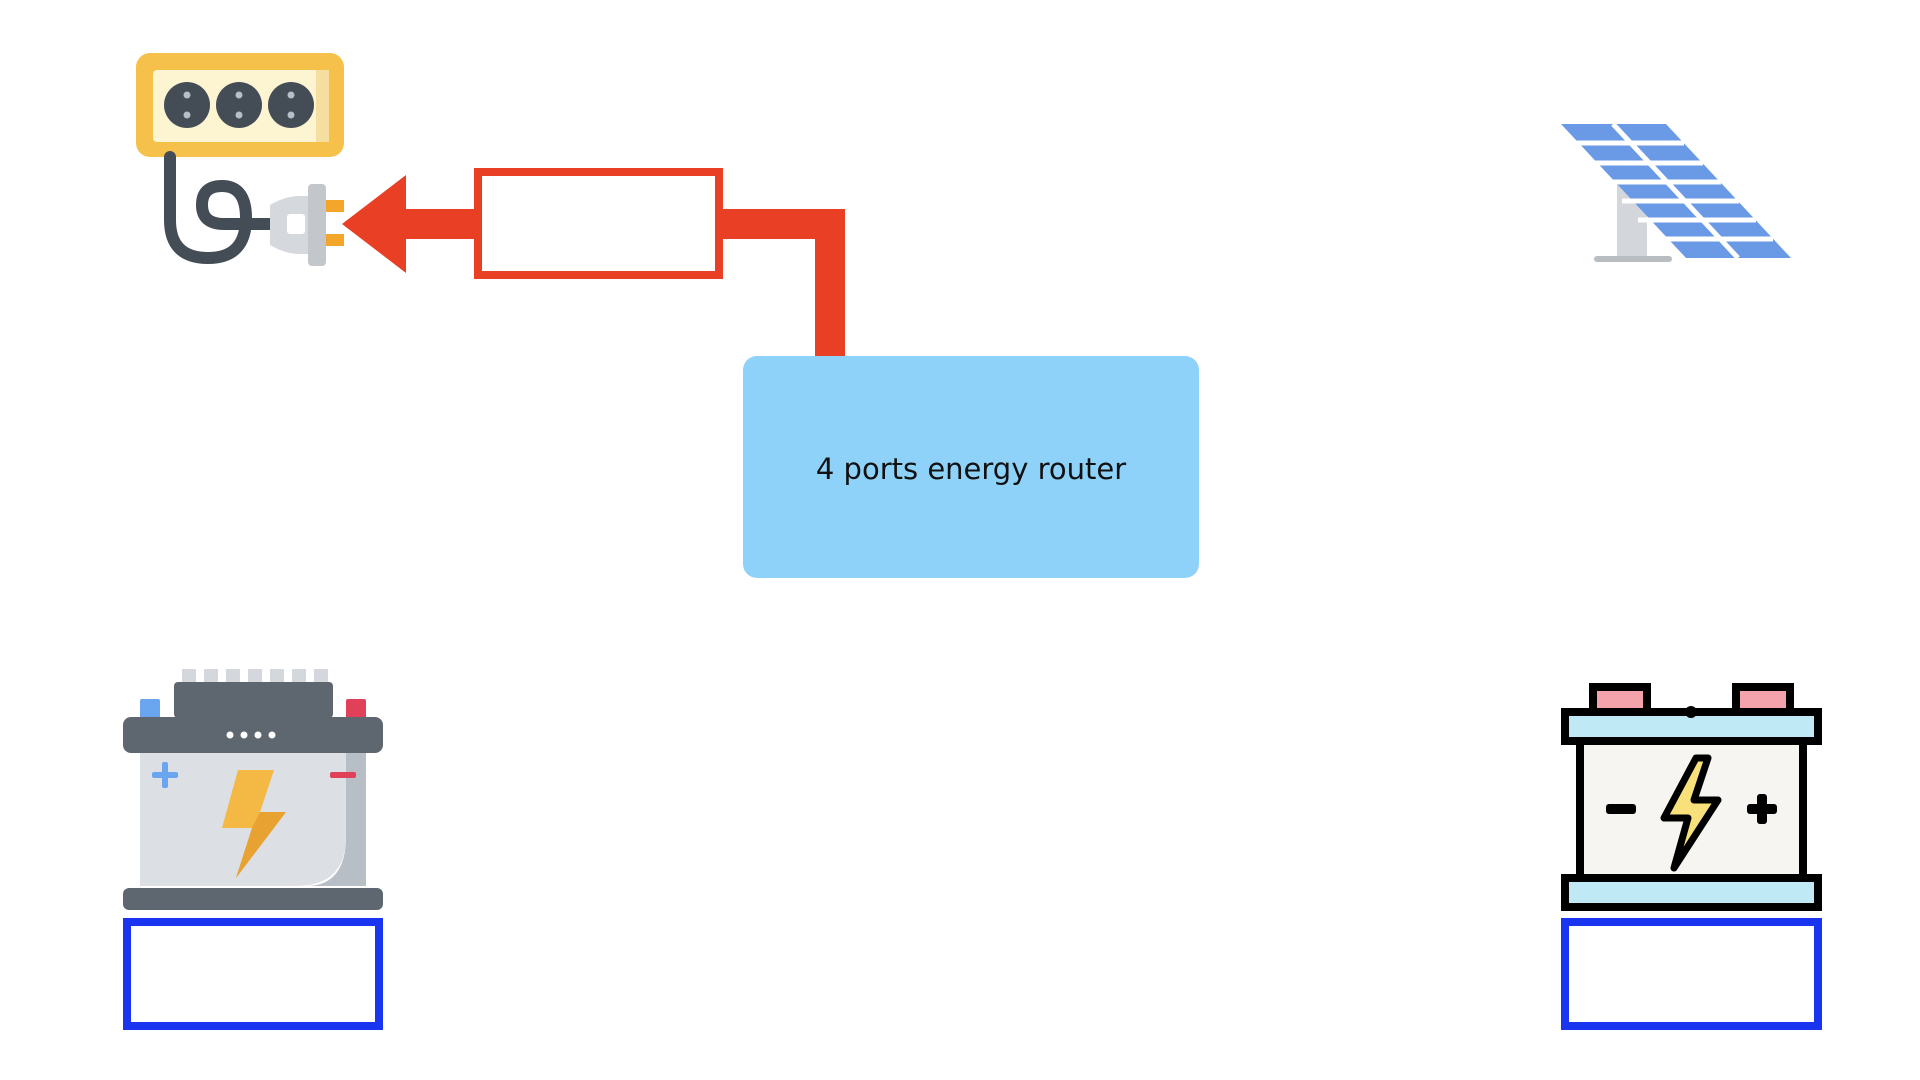 The height and width of the screenshot is (1080, 1920). I want to click on grid-value-box, so click(598, 223).